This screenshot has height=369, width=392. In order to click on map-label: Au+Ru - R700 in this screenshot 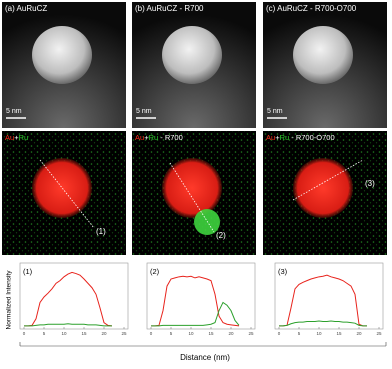, I will do `click(159, 137)`.